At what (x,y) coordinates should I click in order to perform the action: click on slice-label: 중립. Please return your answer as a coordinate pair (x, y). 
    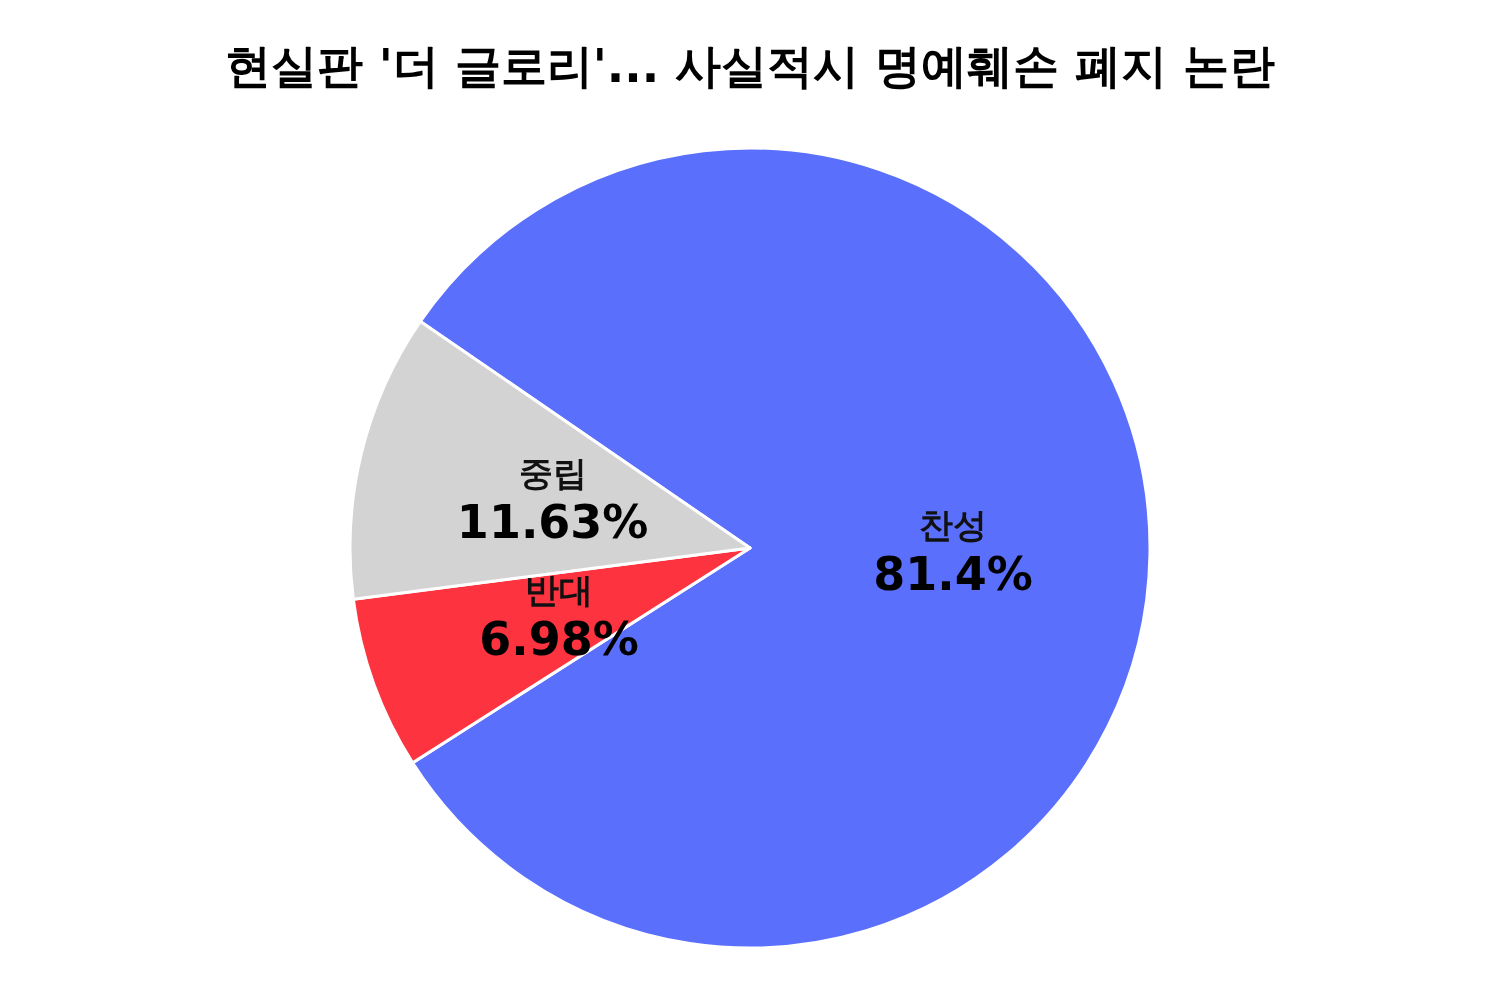
    Looking at the image, I should click on (552, 473).